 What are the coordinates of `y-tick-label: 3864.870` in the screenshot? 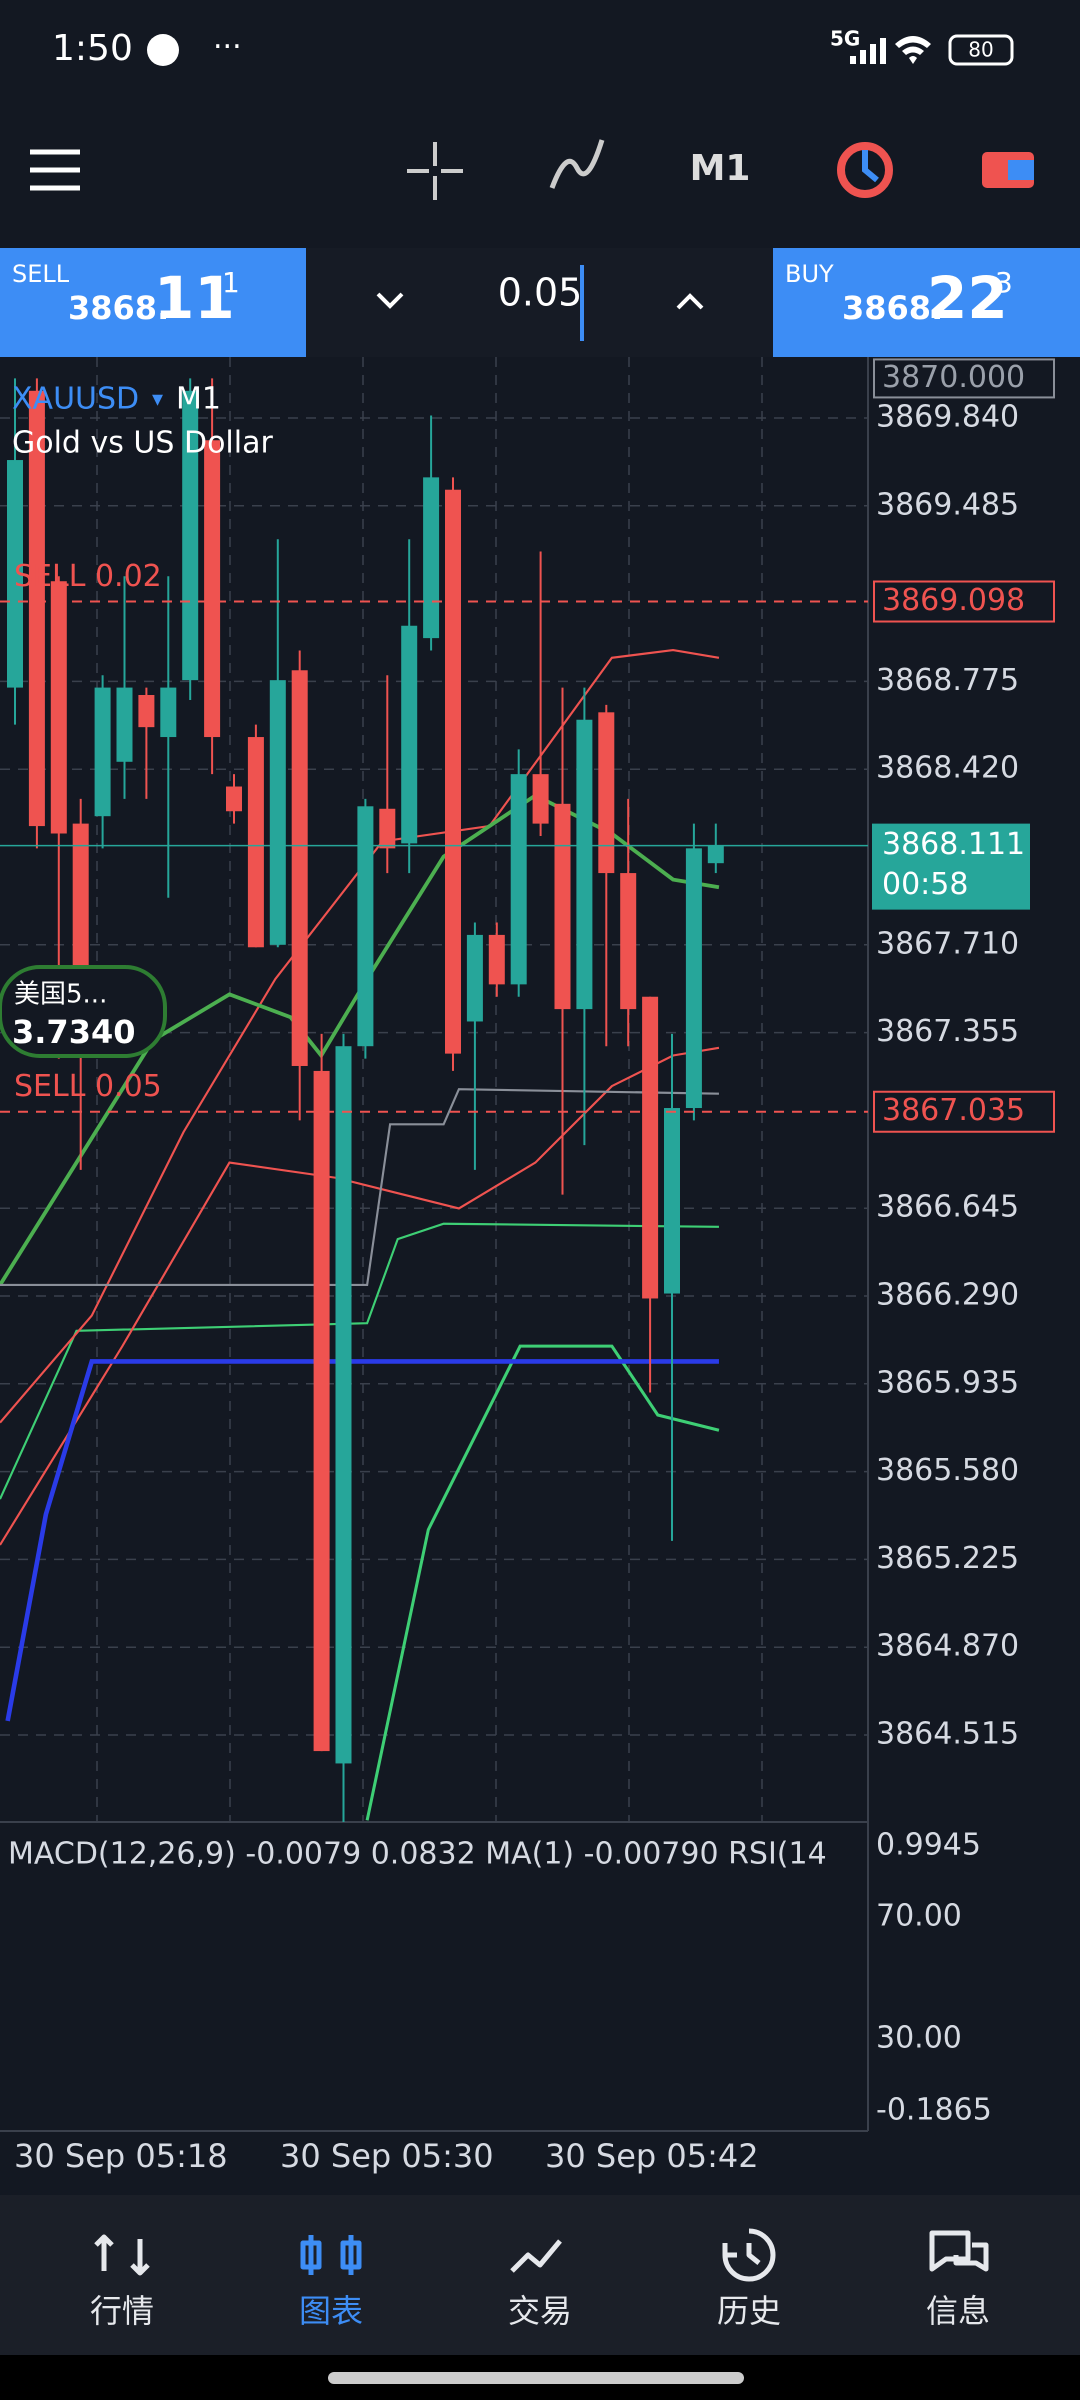 It's located at (947, 1646).